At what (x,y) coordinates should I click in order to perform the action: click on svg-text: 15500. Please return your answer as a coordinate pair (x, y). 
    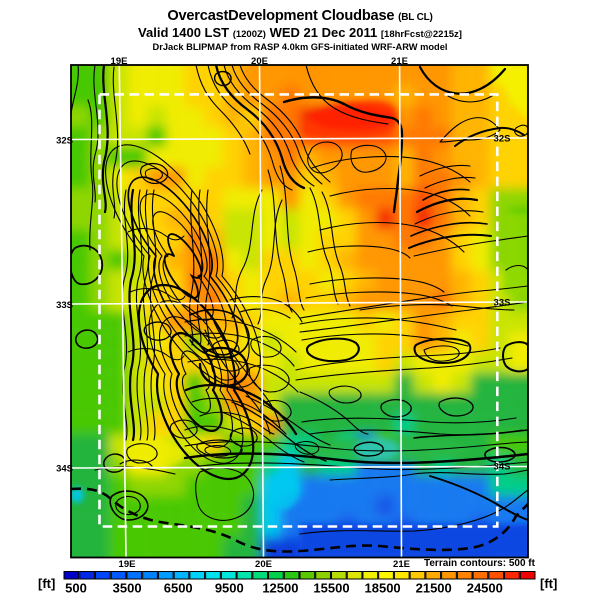
    Looking at the image, I should click on (331, 588).